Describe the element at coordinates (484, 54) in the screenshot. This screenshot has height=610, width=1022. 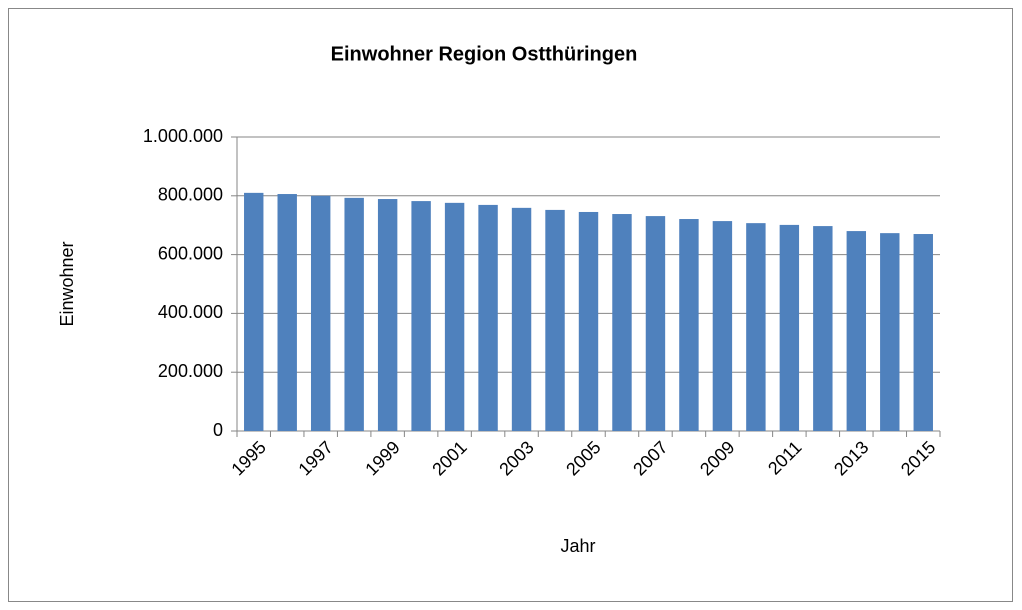
I see `chart-title: Einwohner Region Ostthüringen` at that location.